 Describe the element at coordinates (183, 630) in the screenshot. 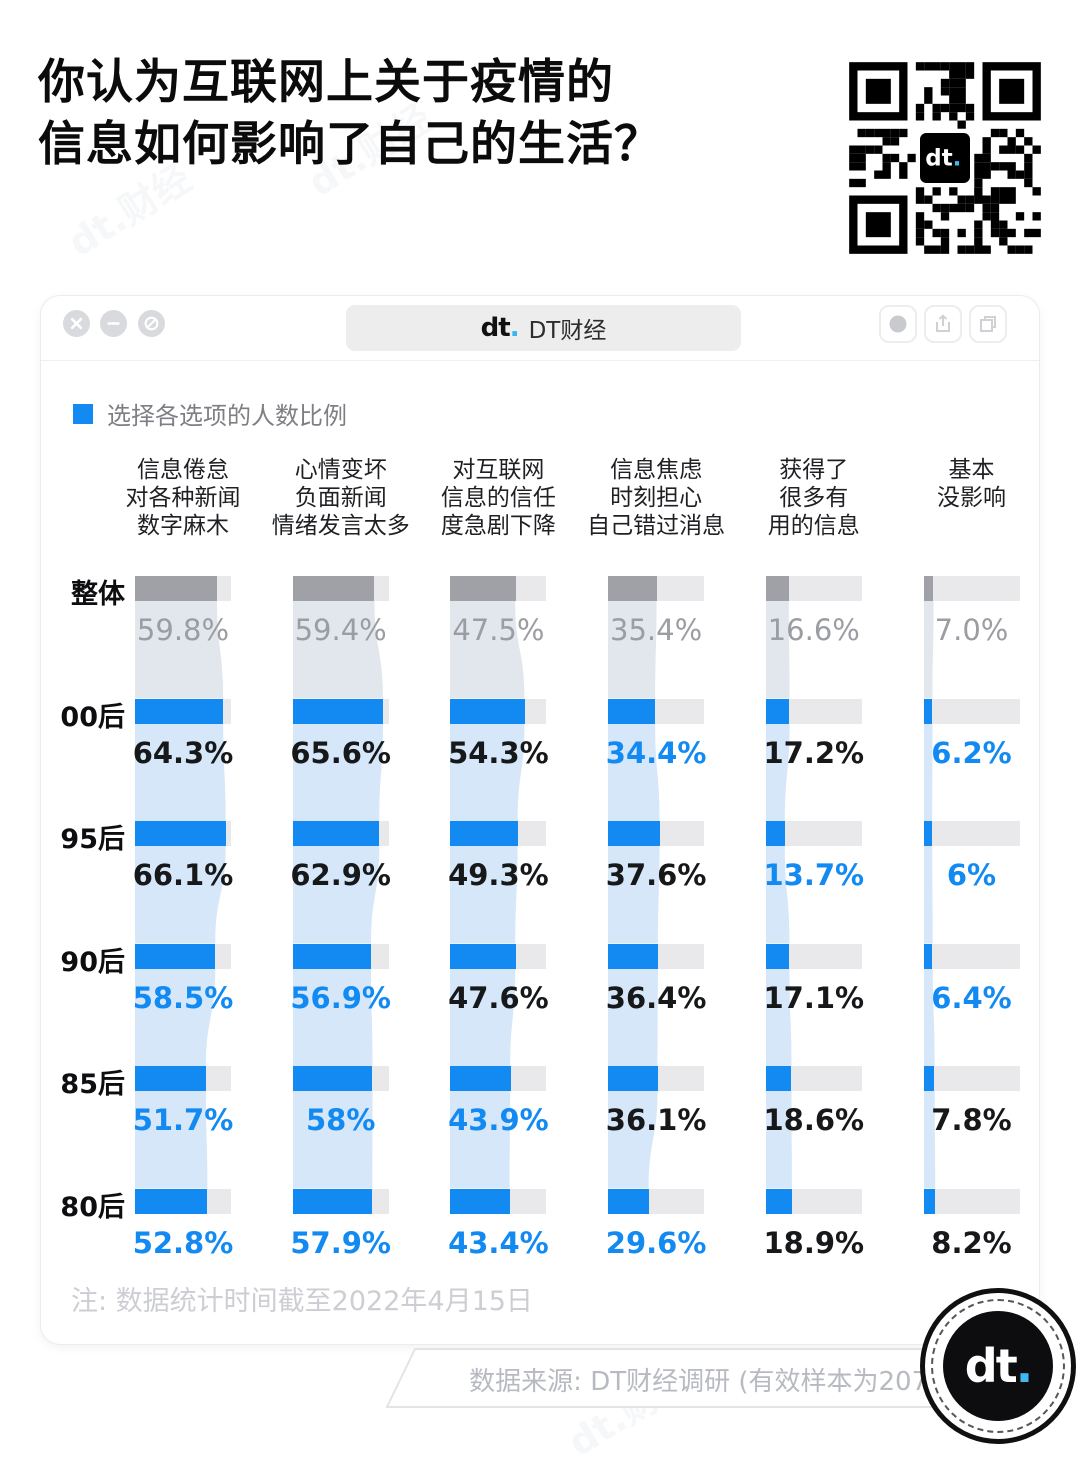

I see `value-label: 59.8%` at that location.